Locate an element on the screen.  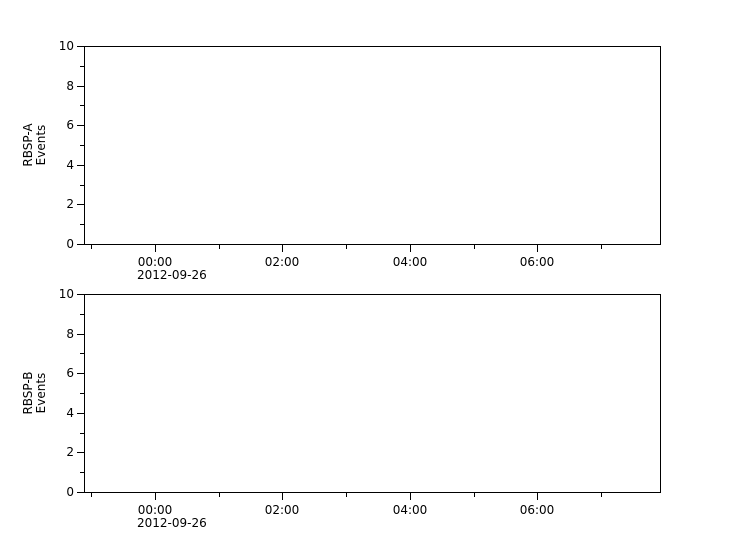
y-axis-label-rbsp-b: RBSP-B Events is located at coordinates (34, 393).